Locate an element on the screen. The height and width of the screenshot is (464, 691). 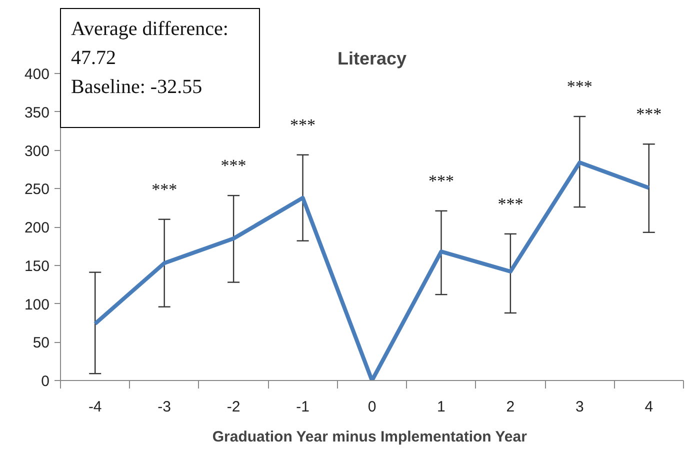
y-tick-label: 350 is located at coordinates (37, 113).